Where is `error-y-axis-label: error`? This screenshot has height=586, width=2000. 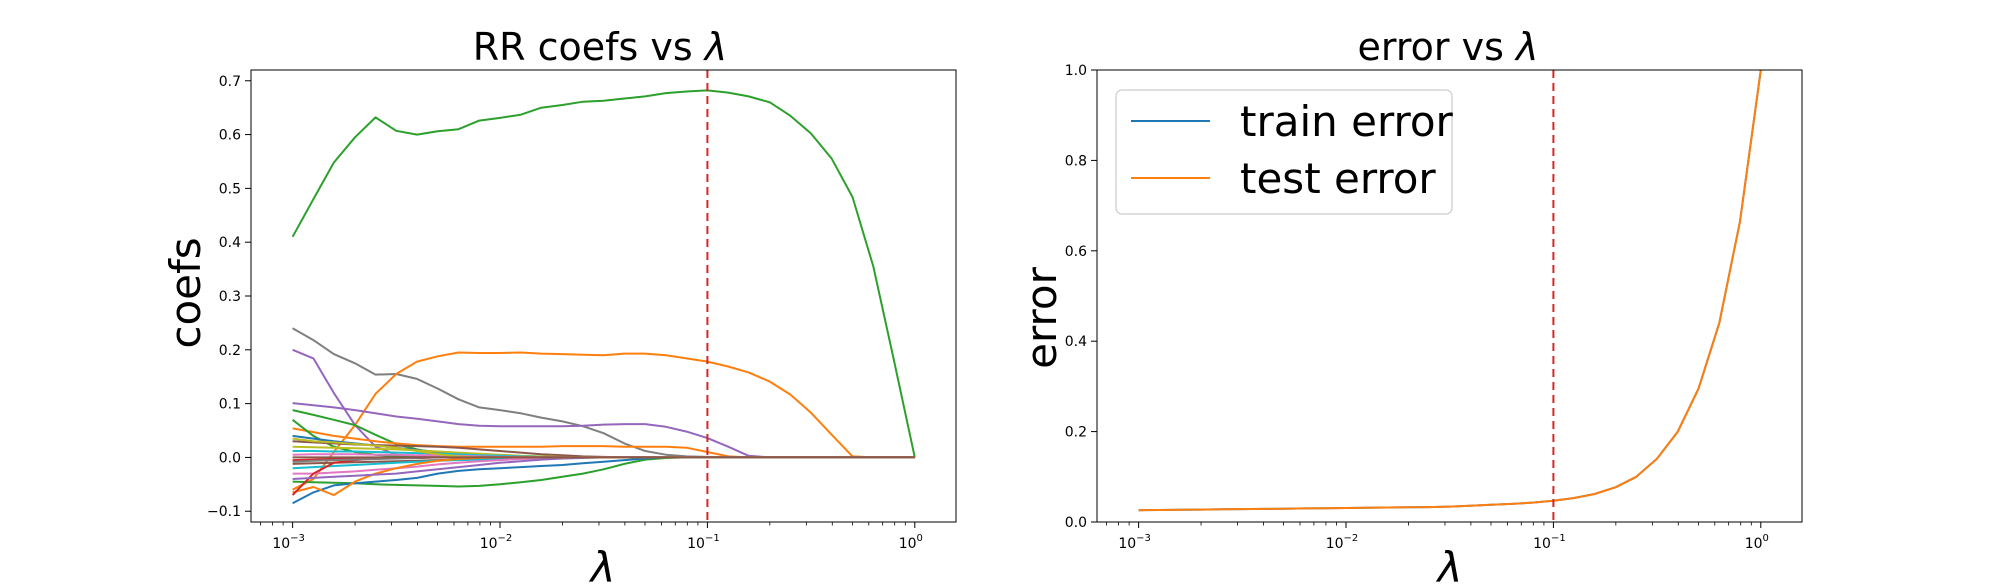
error-y-axis-label: error is located at coordinates (1041, 317).